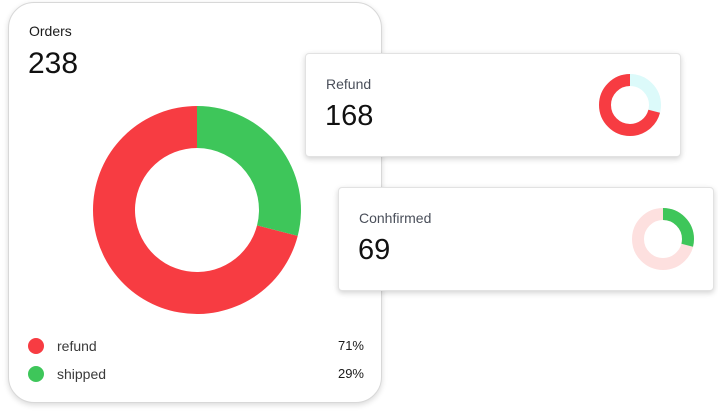 The height and width of the screenshot is (411, 718). I want to click on refund-mini-donut, so click(630, 105).